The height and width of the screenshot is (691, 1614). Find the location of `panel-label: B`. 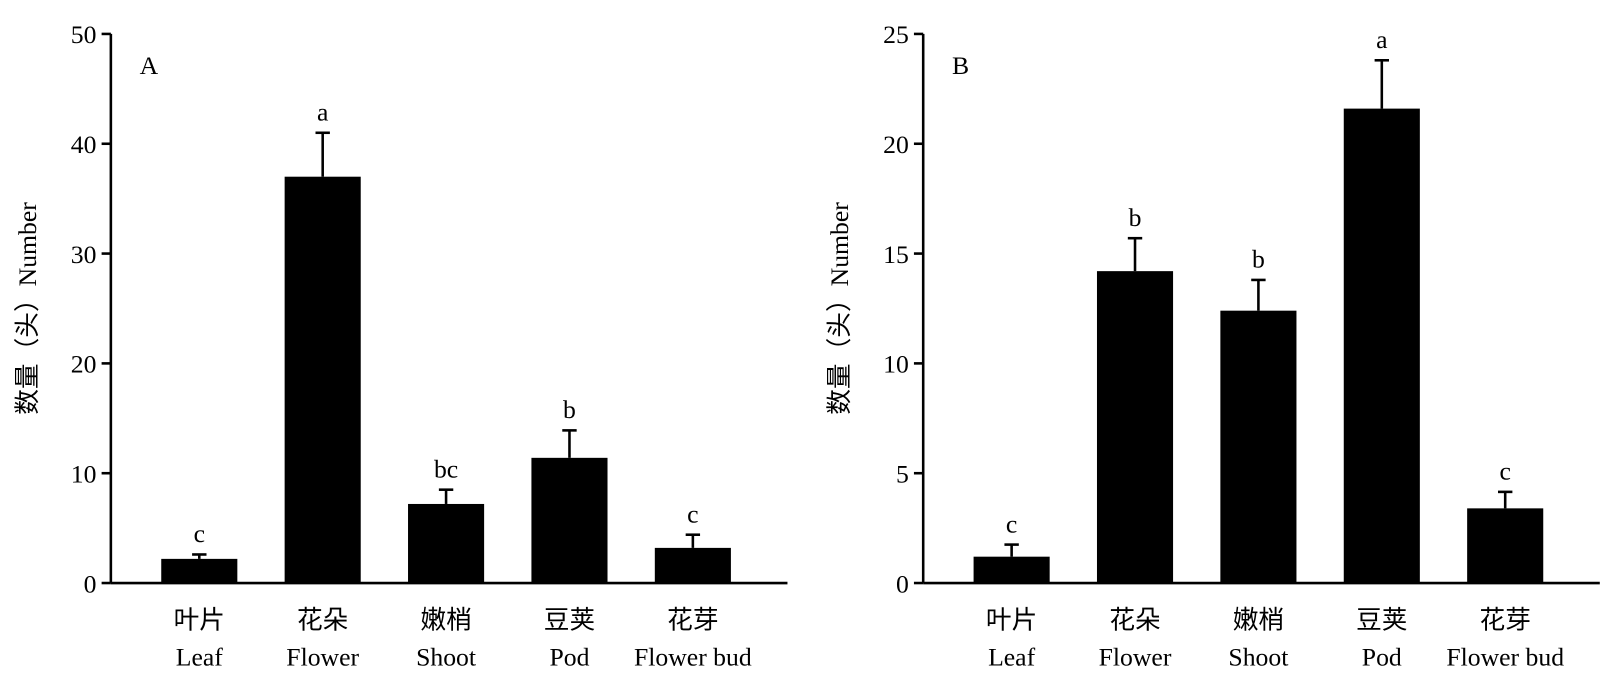

panel-label: B is located at coordinates (960, 65).